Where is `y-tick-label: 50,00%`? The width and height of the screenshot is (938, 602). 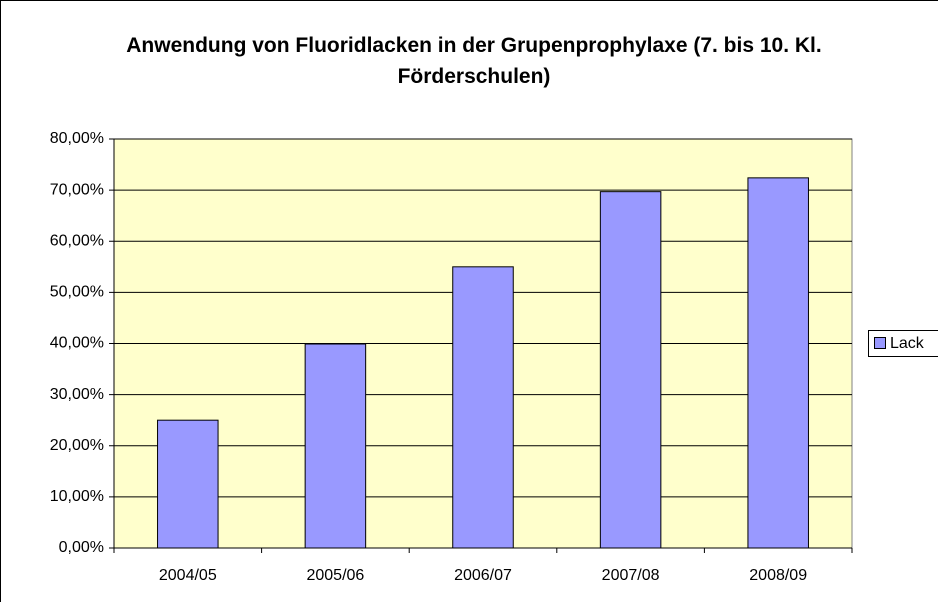 y-tick-label: 50,00% is located at coordinates (77, 292).